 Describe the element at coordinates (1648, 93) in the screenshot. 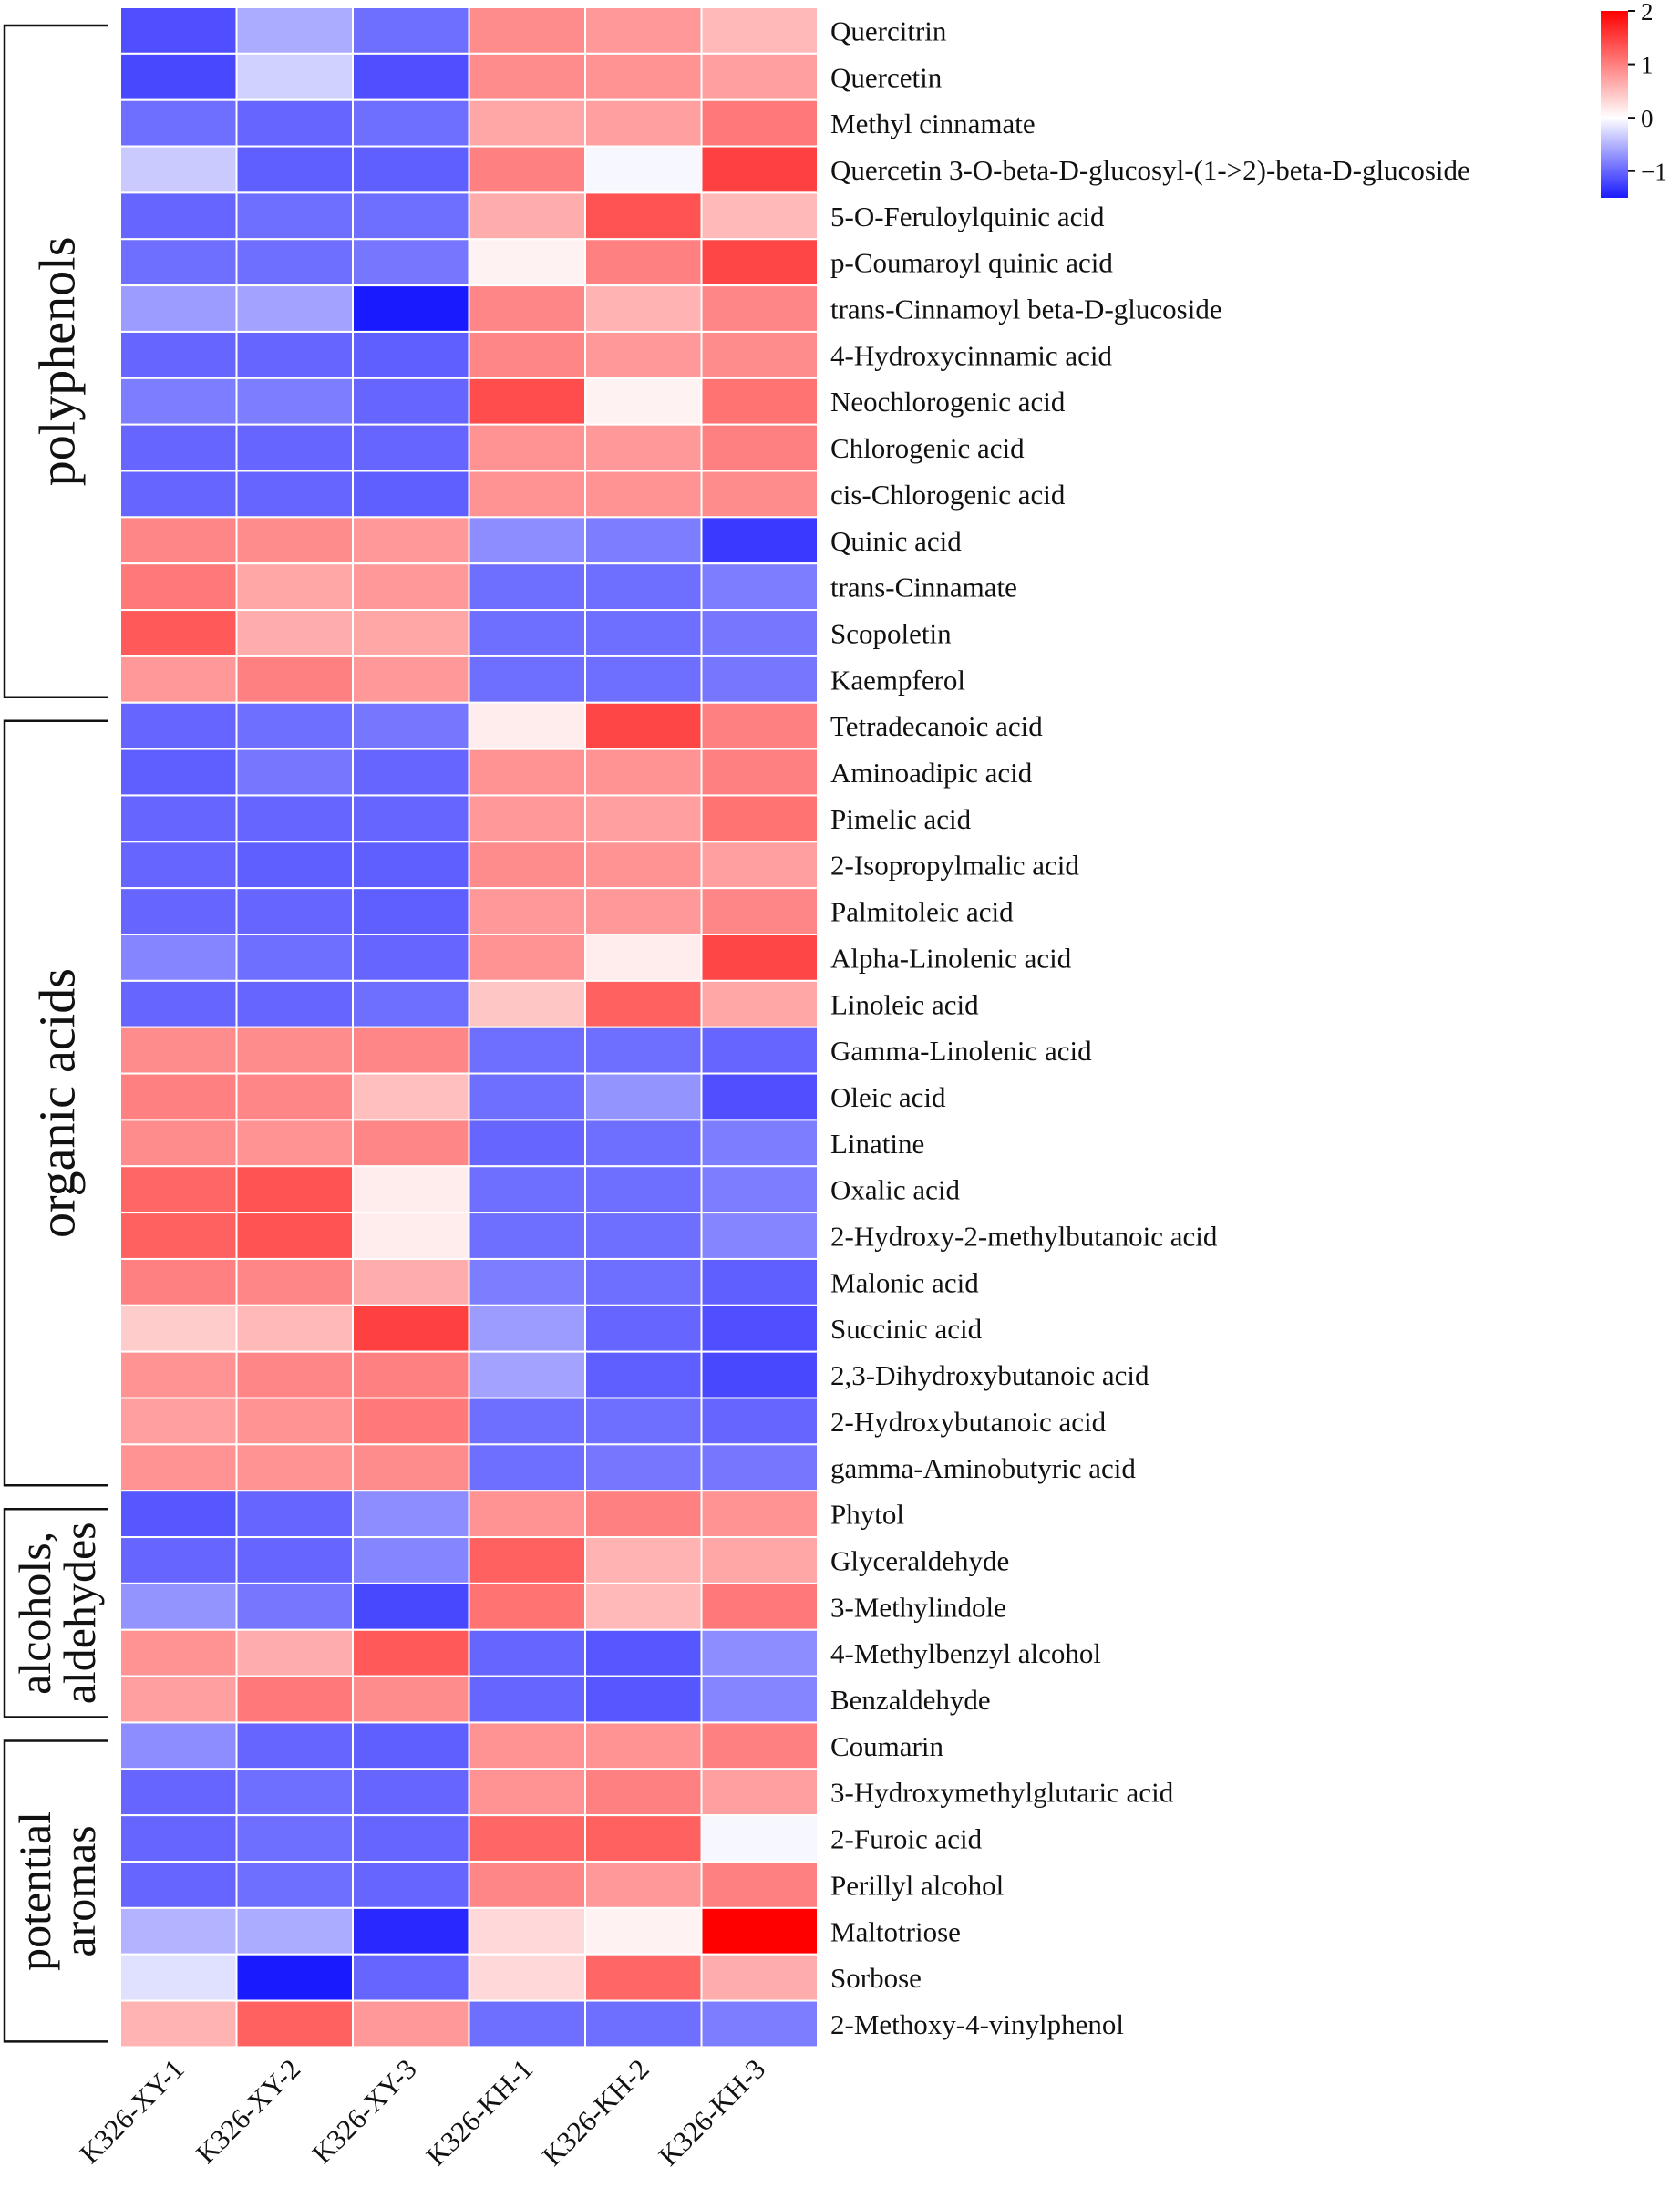

I see `colorbar-ticks: 2 1 0 −1` at that location.